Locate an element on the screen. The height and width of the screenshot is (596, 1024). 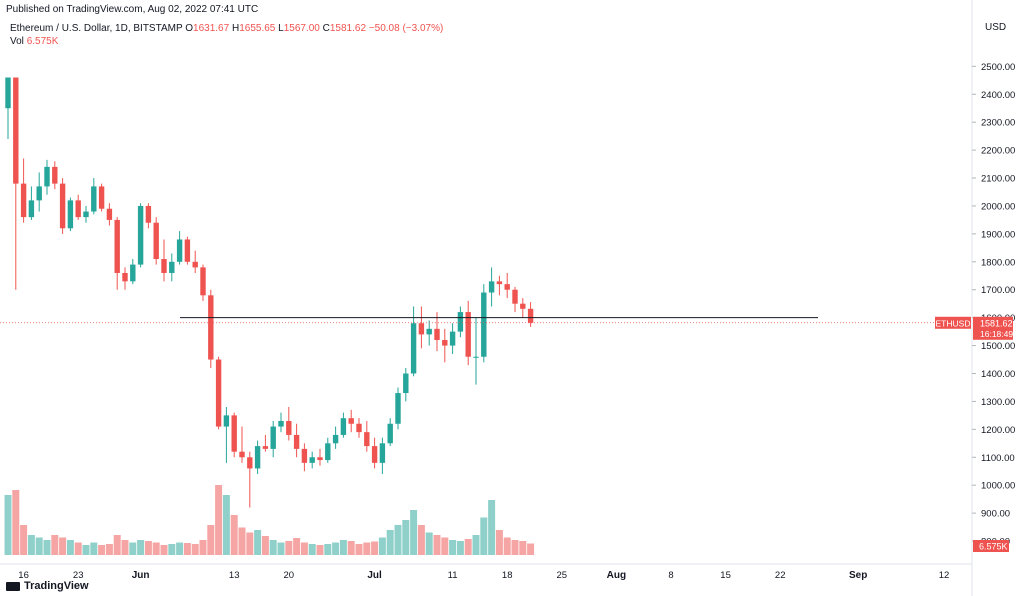
y-tick-label: 900.00 is located at coordinates (995, 514).